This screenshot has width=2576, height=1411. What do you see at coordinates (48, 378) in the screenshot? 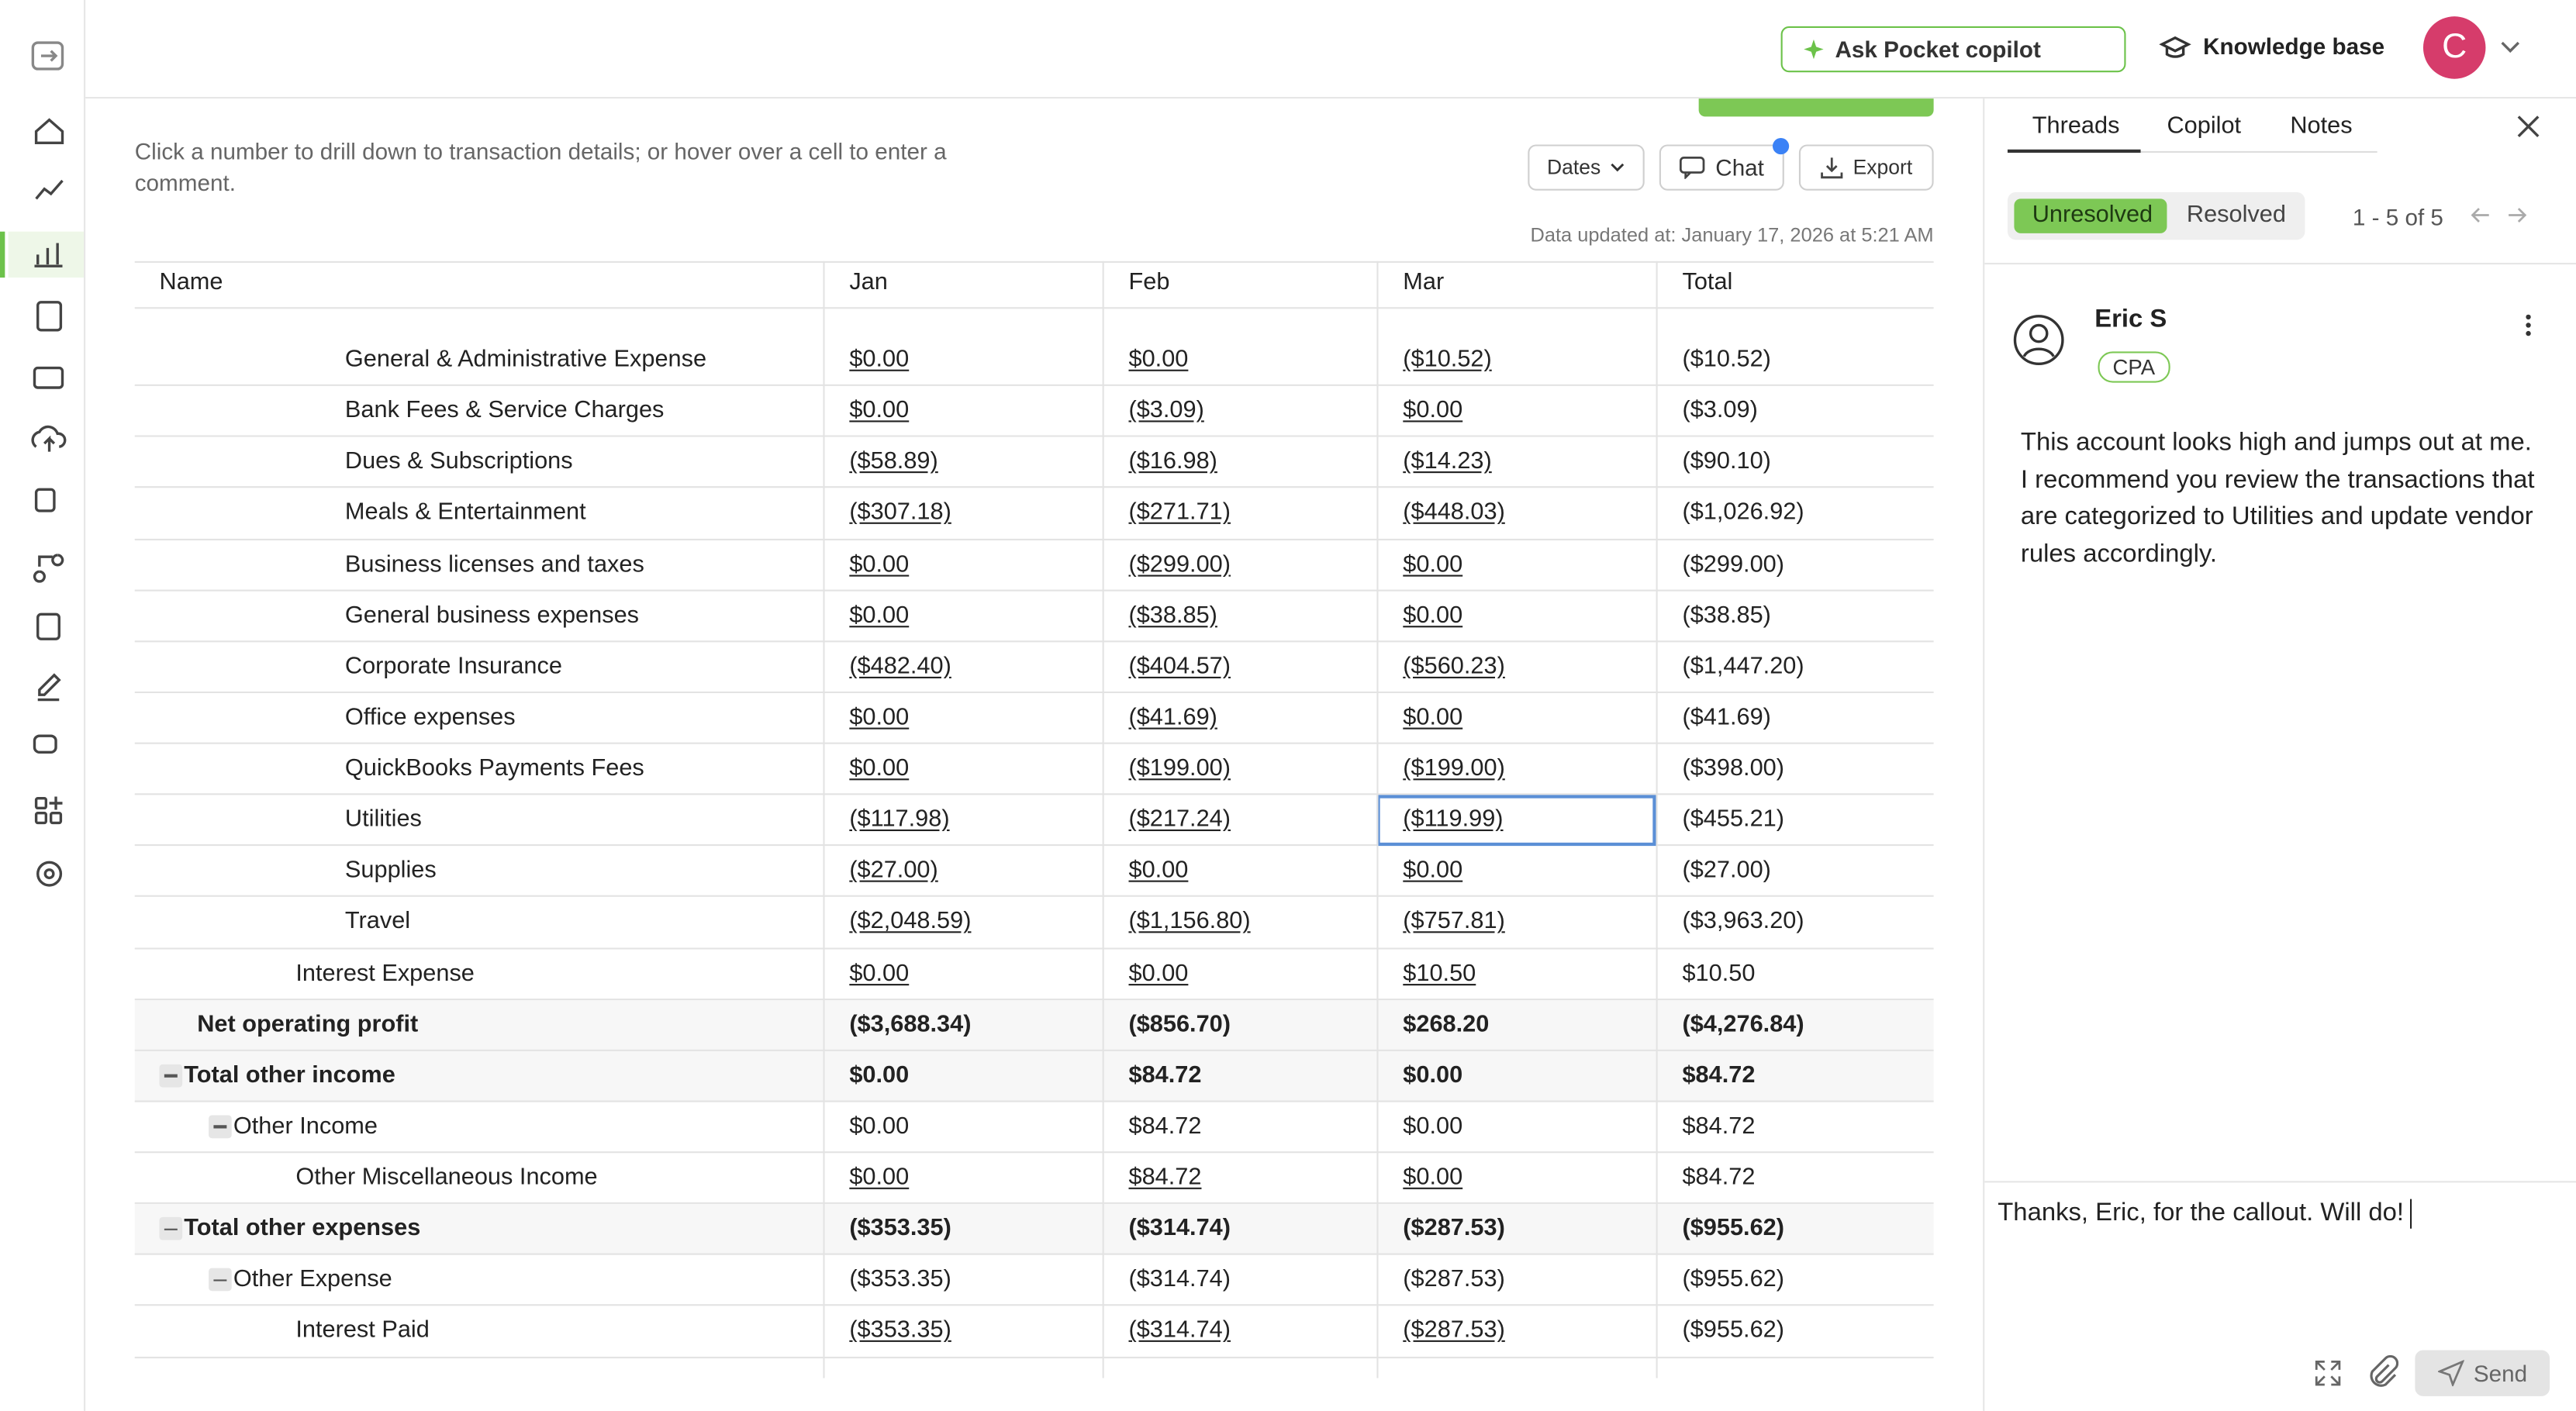
I see `money-icon` at bounding box center [48, 378].